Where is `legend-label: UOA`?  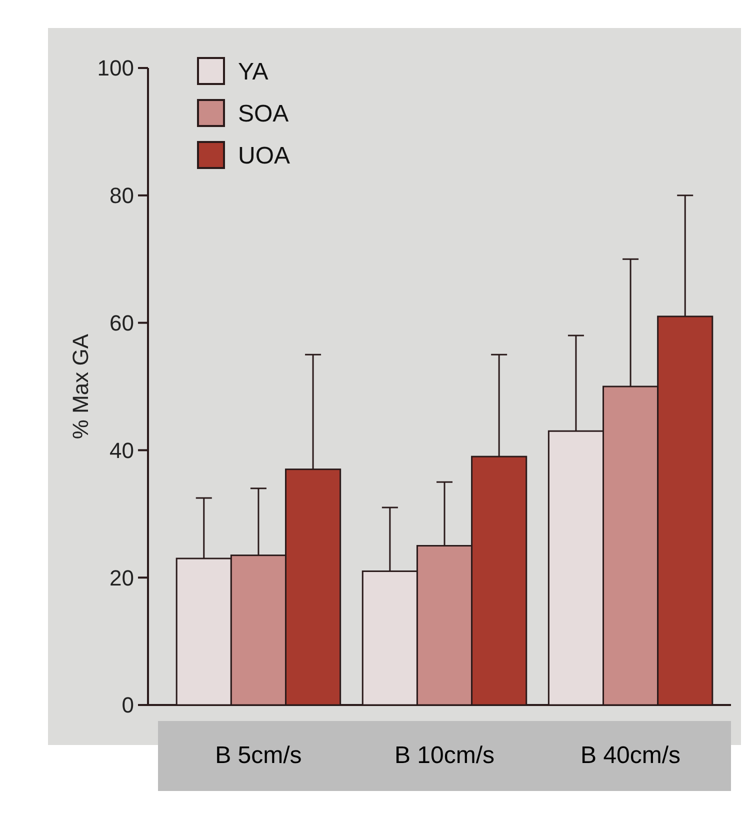 legend-label: UOA is located at coordinates (264, 156).